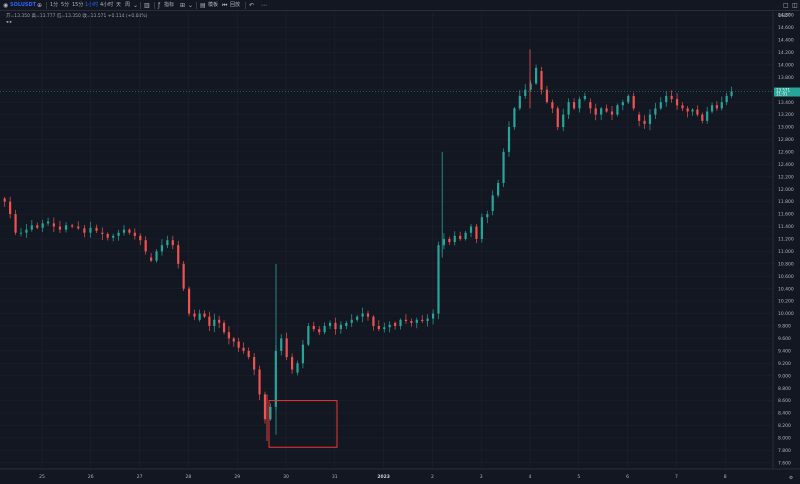  I want to click on y-tick-label: 14.800, so click(786, 16).